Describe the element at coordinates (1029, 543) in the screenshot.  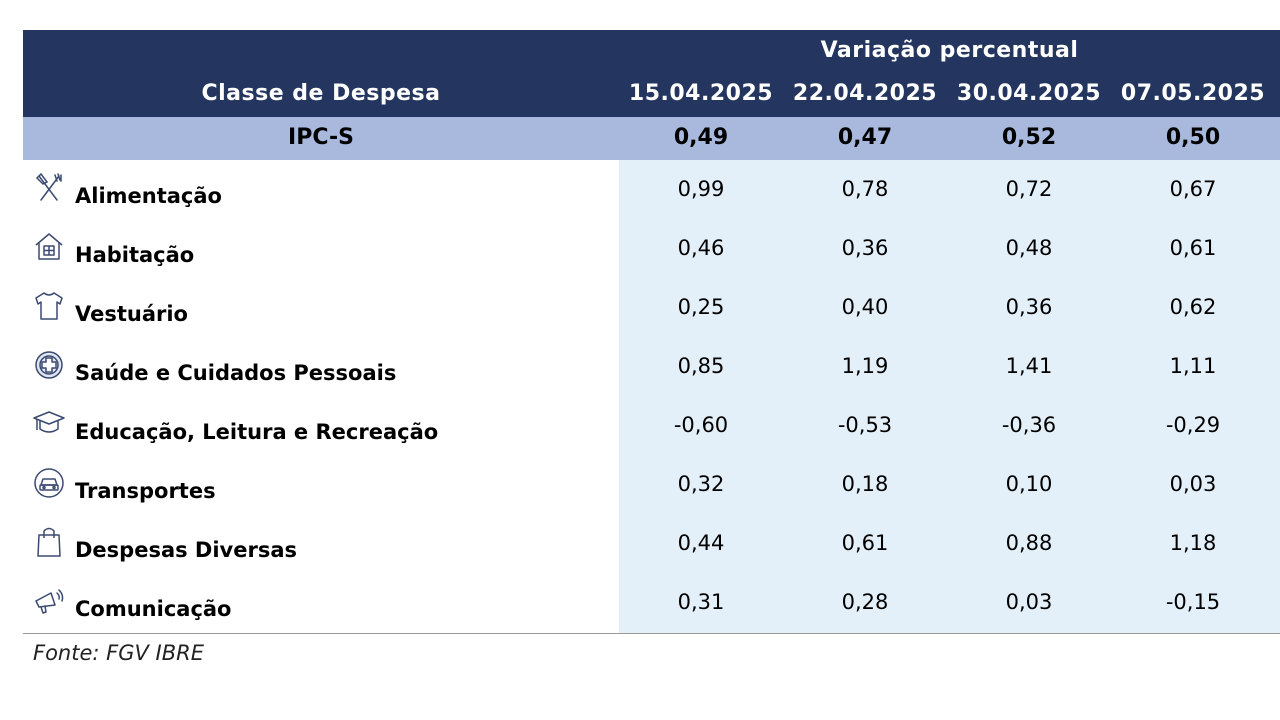
I see `cell-value: 0,88` at that location.